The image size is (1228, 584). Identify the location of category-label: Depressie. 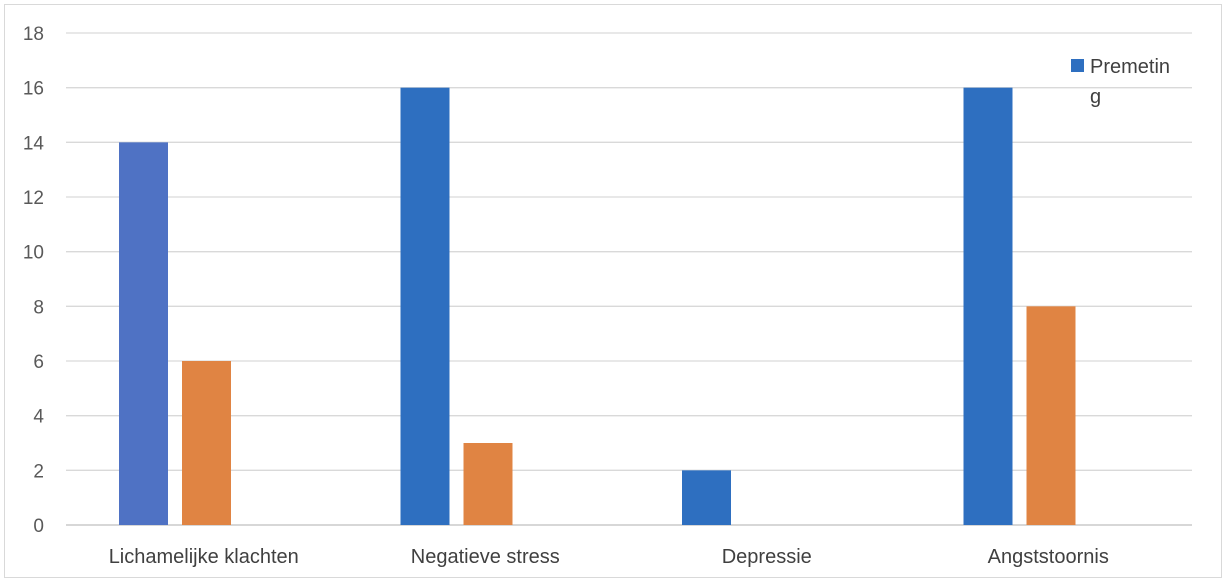
(767, 557).